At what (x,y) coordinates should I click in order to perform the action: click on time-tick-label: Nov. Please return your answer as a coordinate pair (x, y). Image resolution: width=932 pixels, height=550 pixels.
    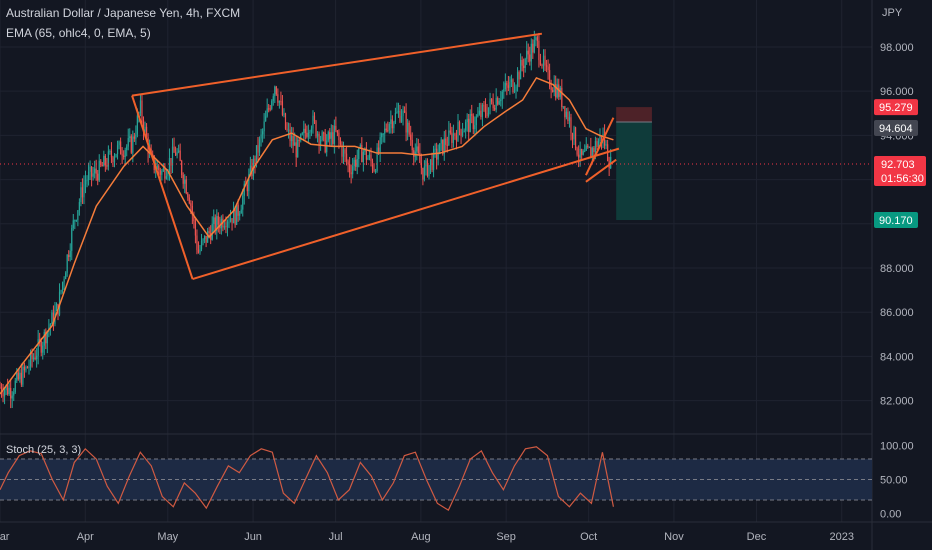
    Looking at the image, I should click on (674, 537).